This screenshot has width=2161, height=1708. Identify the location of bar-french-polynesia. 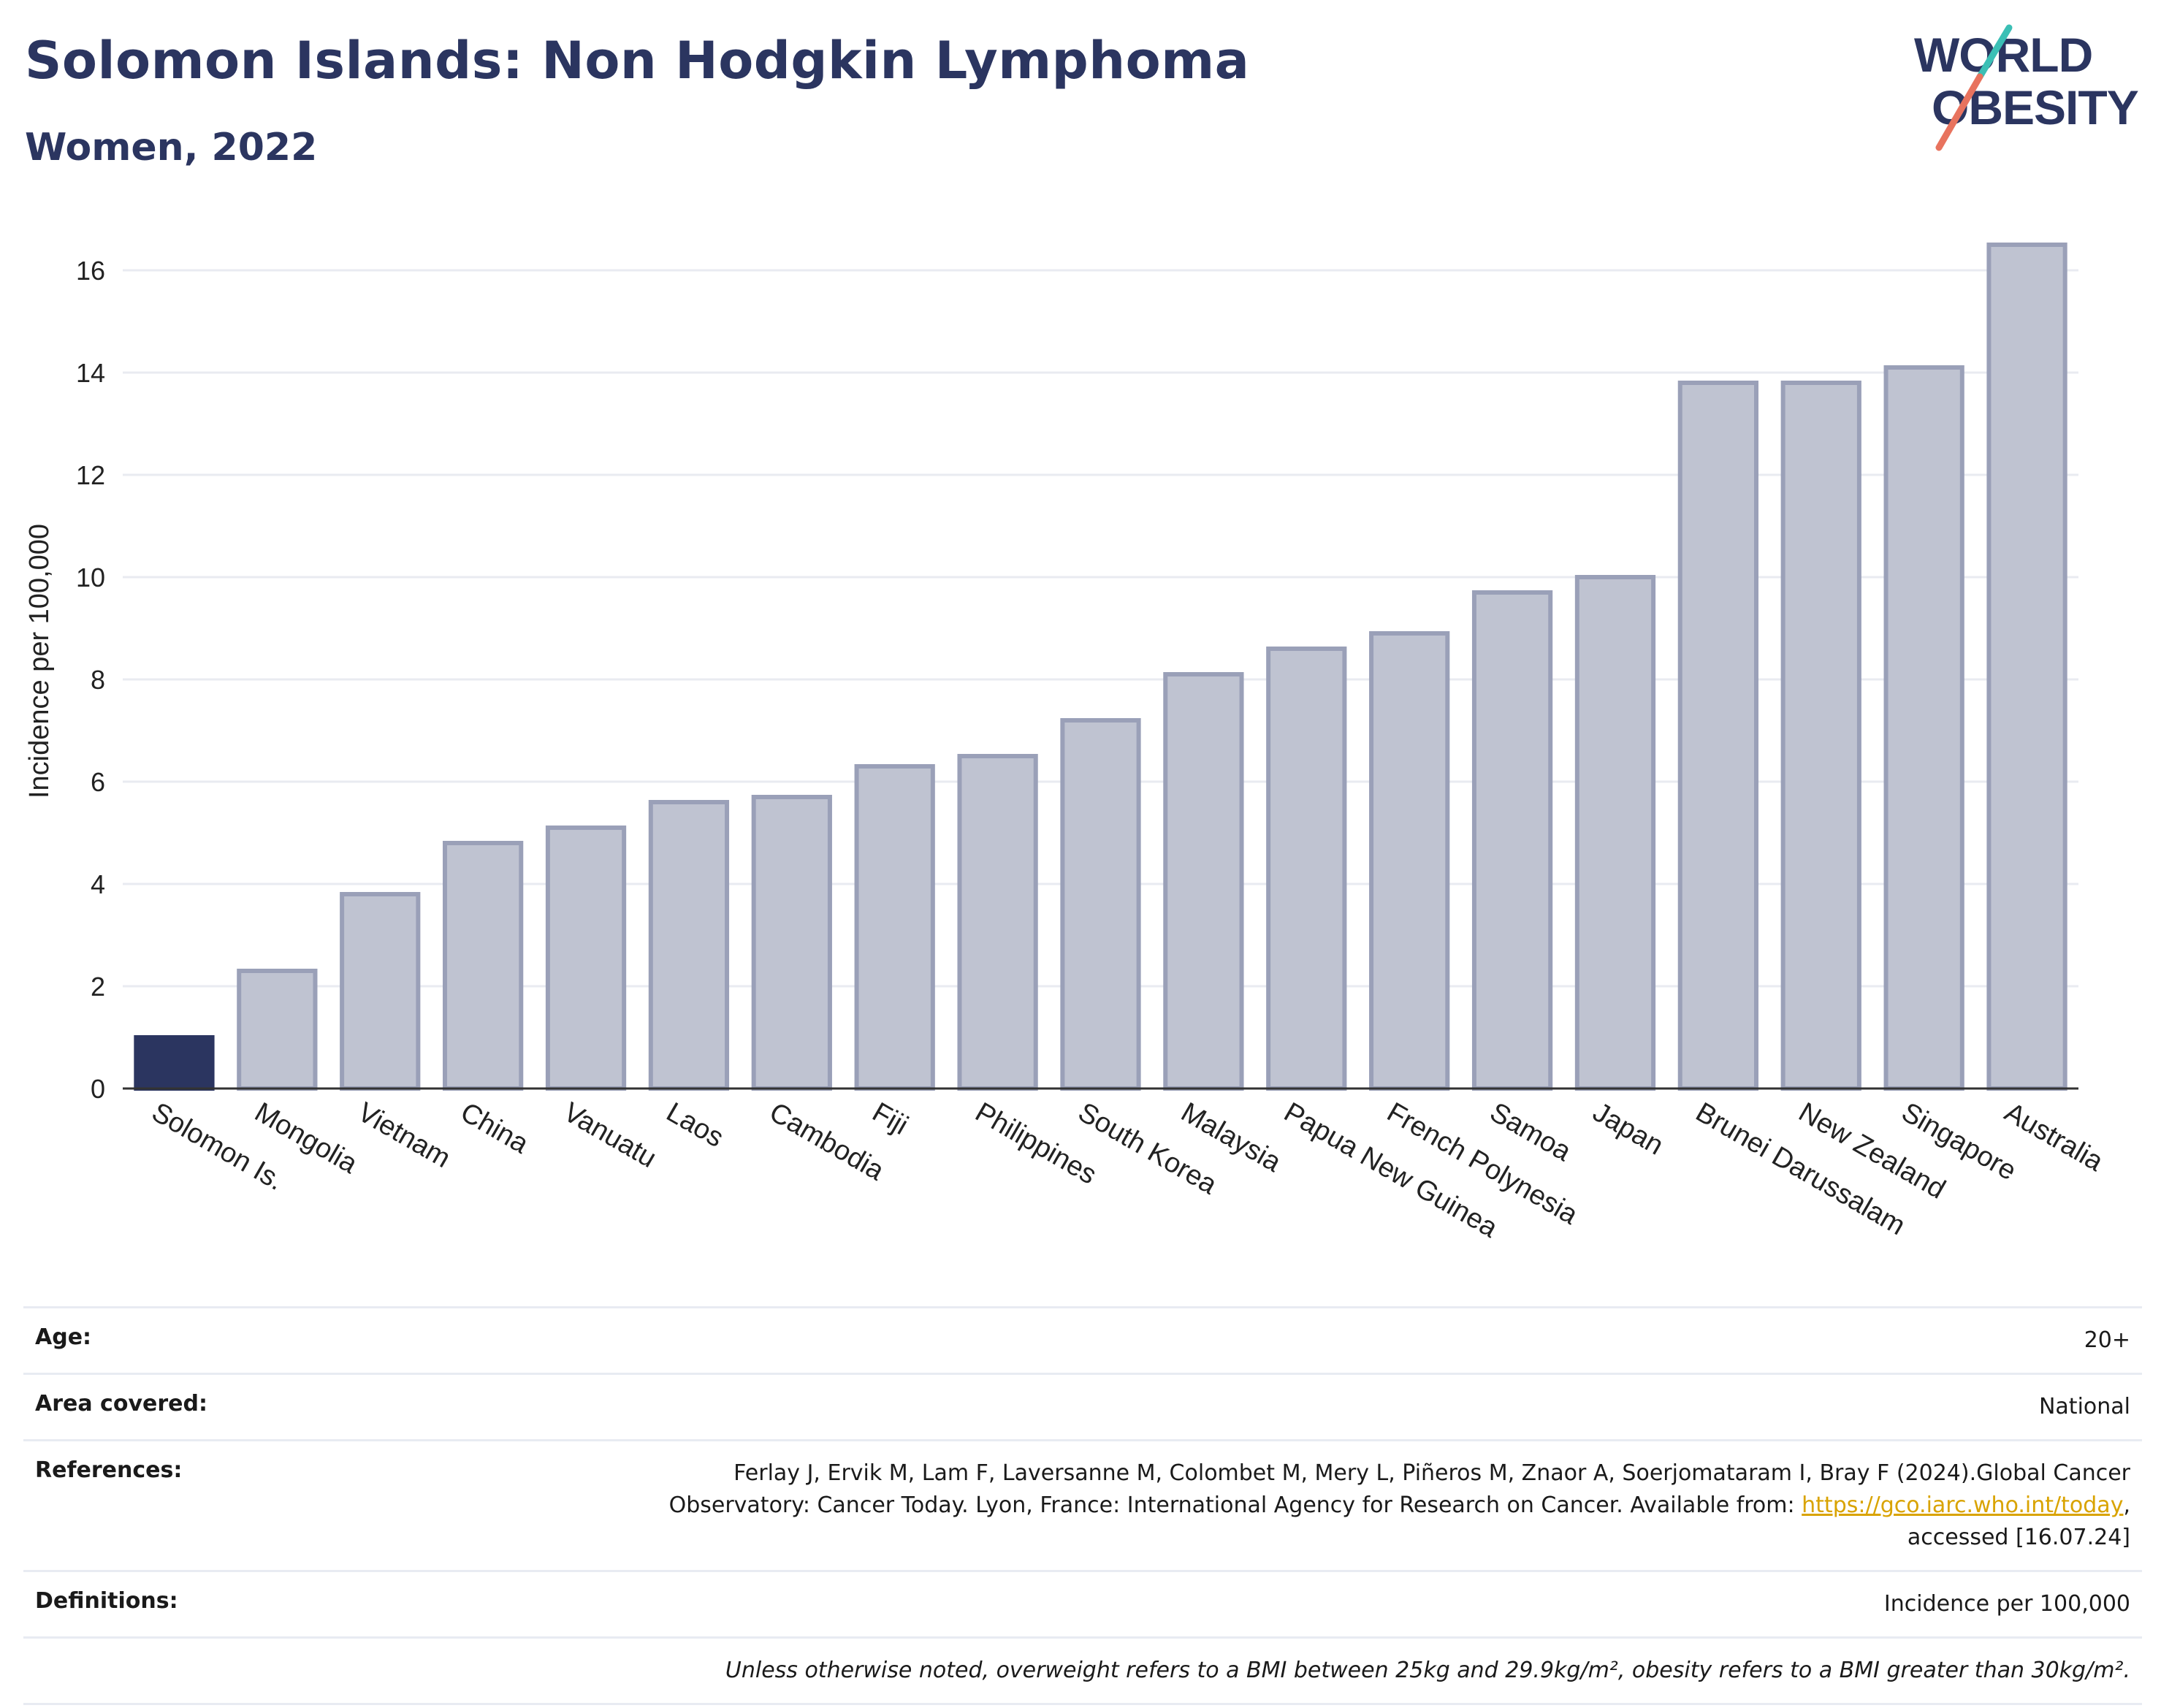
(1409, 861).